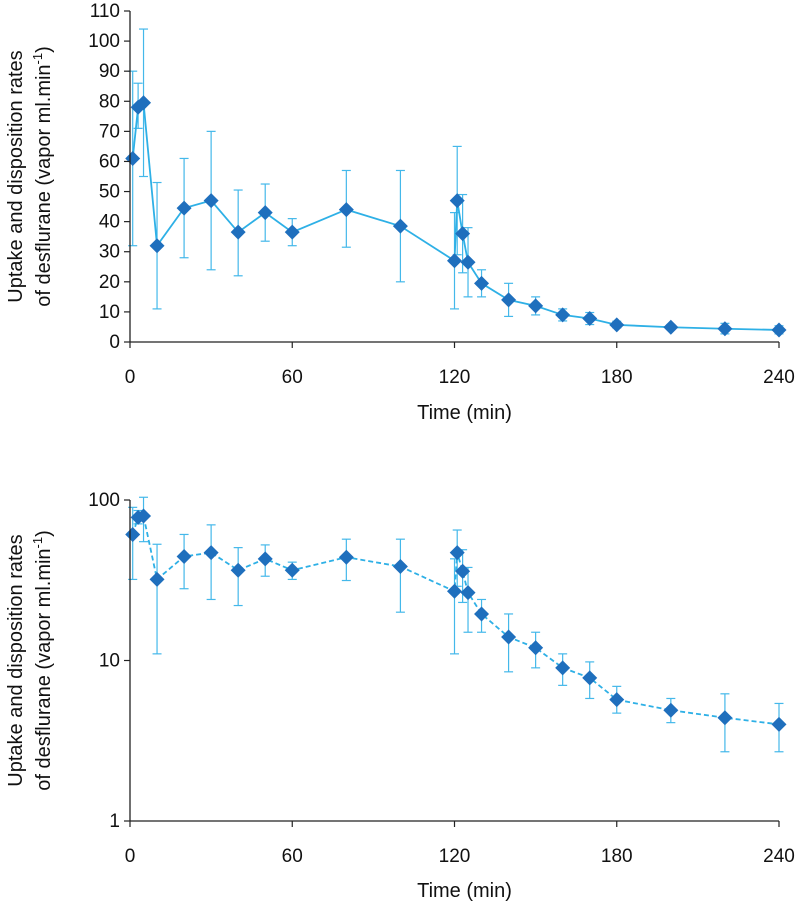 The height and width of the screenshot is (908, 809). What do you see at coordinates (109, 101) in the screenshot?
I see `y-tick-label: 80` at bounding box center [109, 101].